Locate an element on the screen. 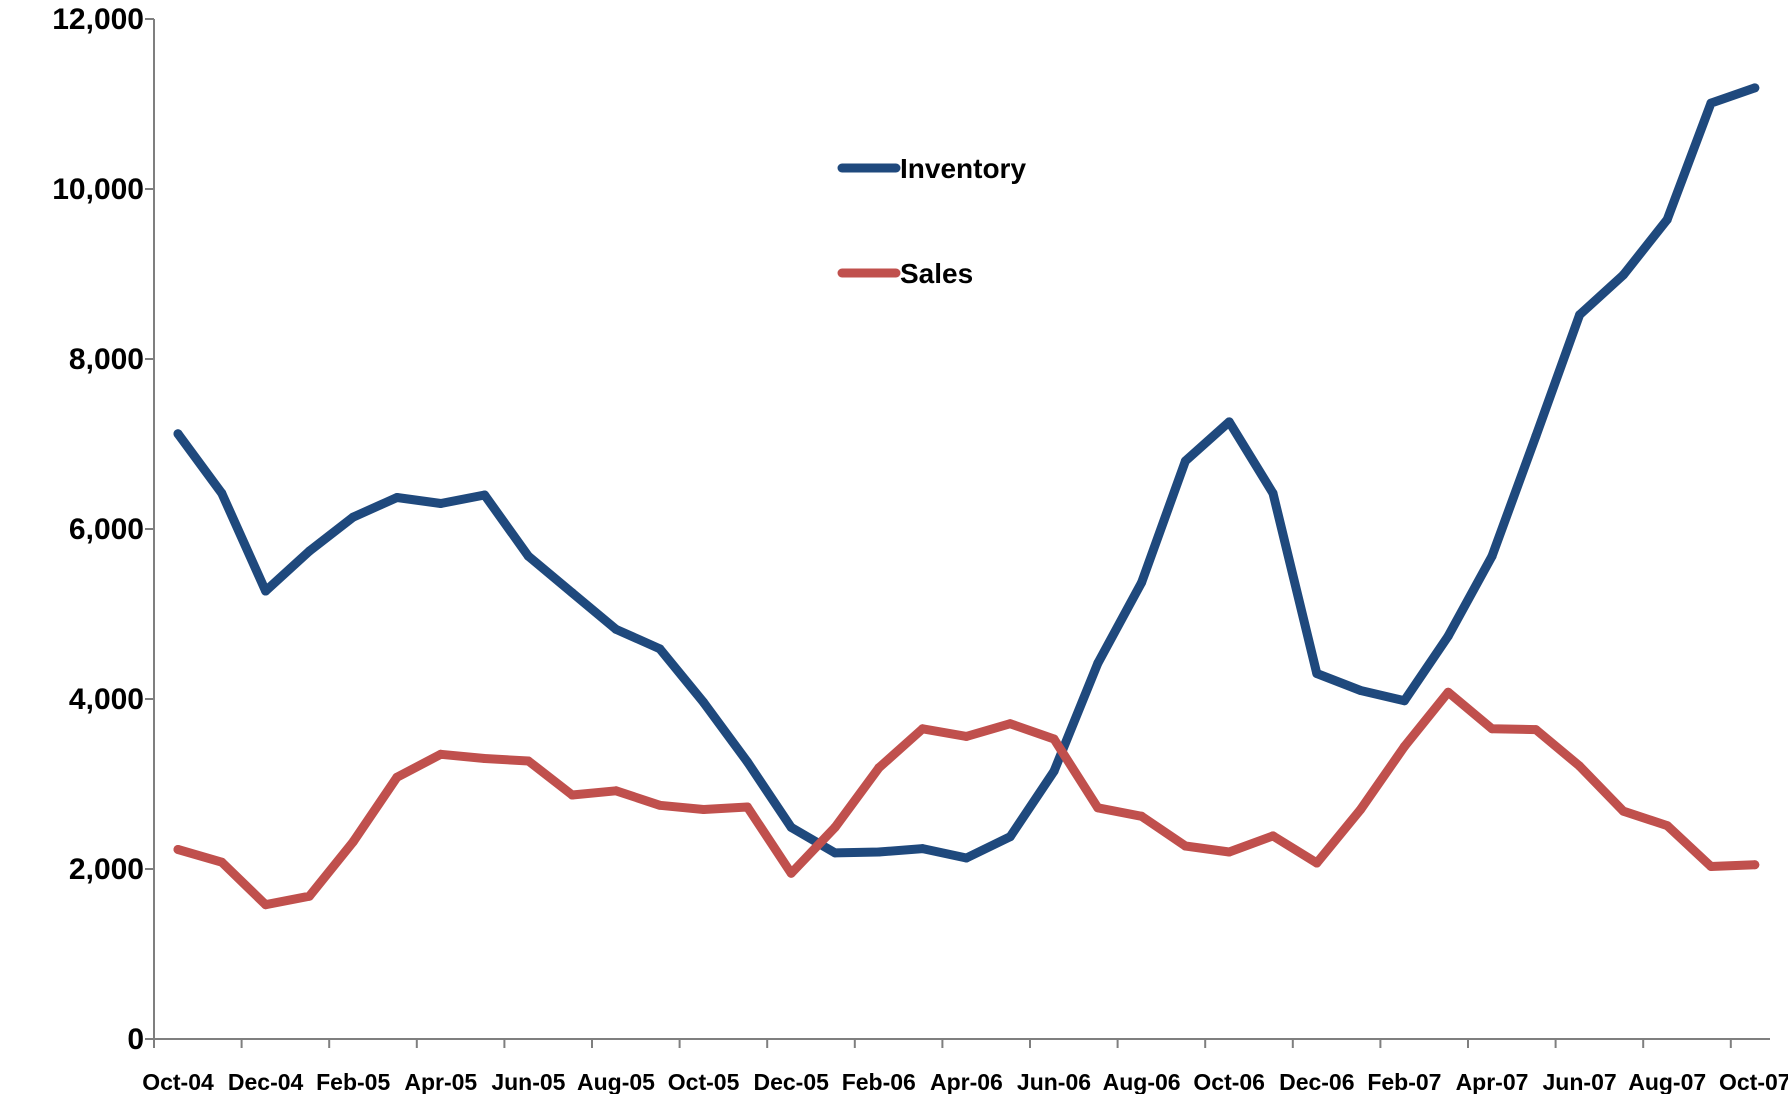 The height and width of the screenshot is (1094, 1788). y-tick-label: 2,000 is located at coordinates (106, 869).